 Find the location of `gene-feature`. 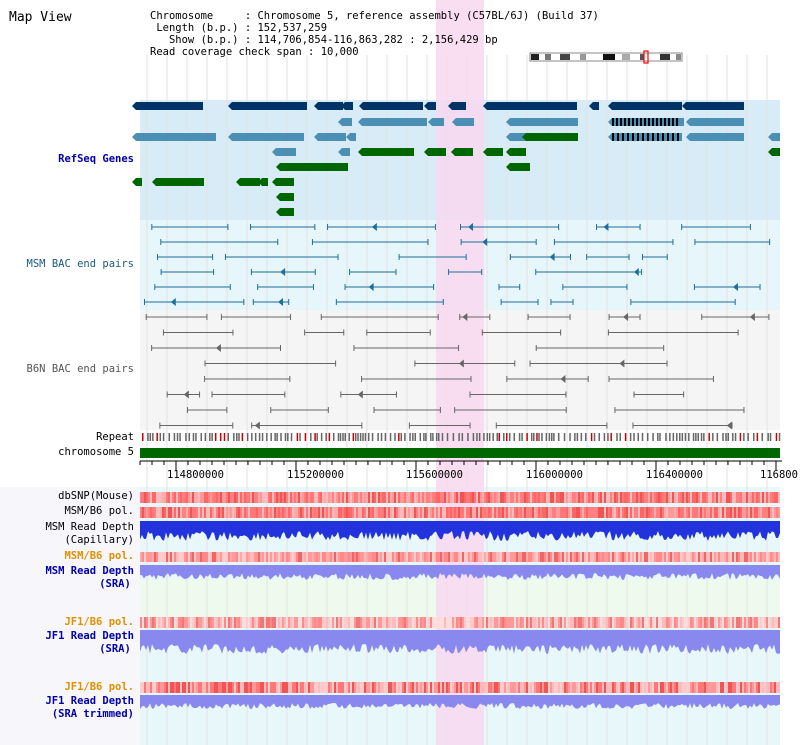

gene-feature is located at coordinates (320, 167).